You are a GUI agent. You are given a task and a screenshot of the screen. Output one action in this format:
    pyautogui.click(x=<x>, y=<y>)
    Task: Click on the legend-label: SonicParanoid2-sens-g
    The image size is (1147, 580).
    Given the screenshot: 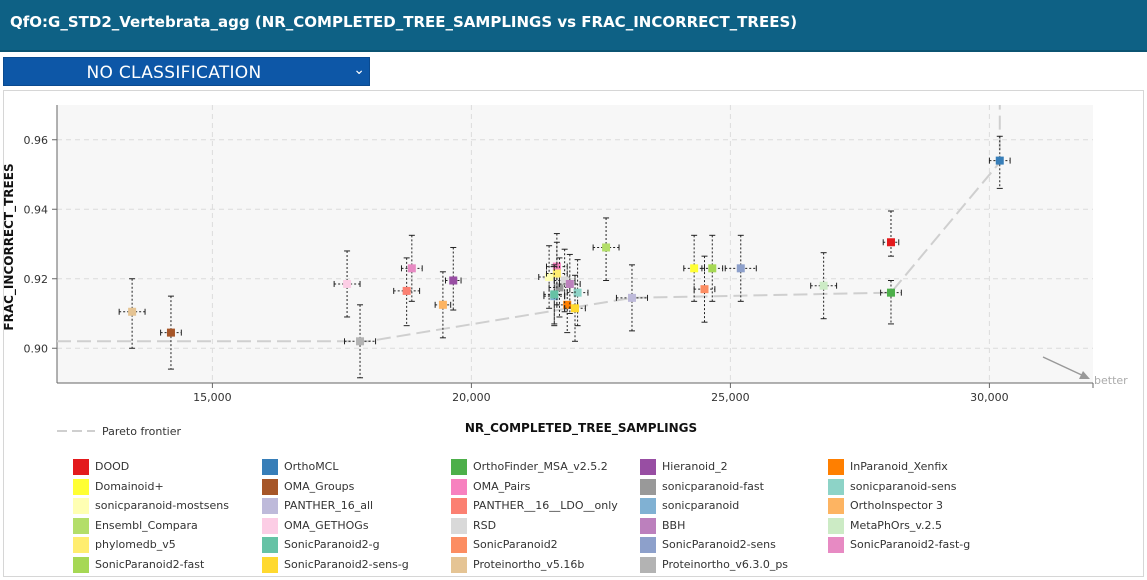 What is the action you would take?
    pyautogui.click(x=346, y=564)
    